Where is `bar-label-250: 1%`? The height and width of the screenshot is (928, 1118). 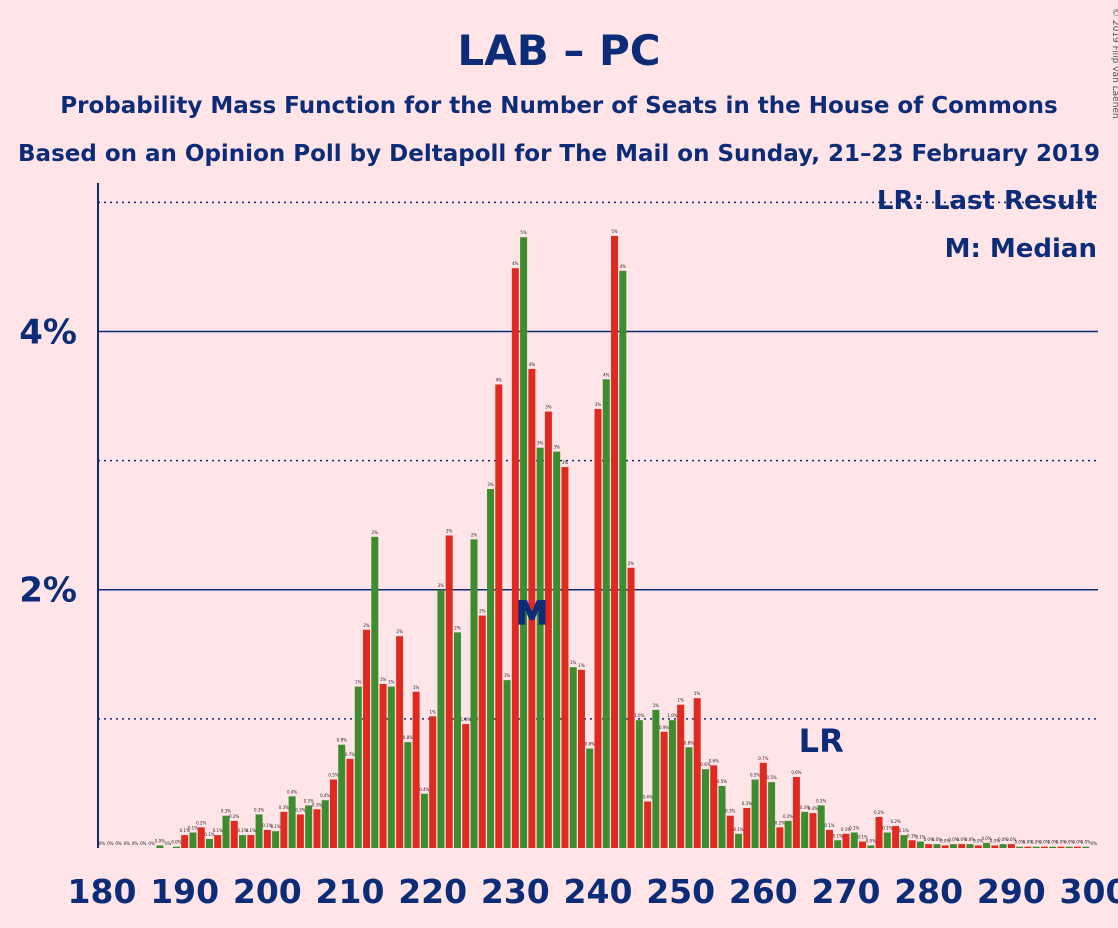 bar-label-250: 1% is located at coordinates (680, 700).